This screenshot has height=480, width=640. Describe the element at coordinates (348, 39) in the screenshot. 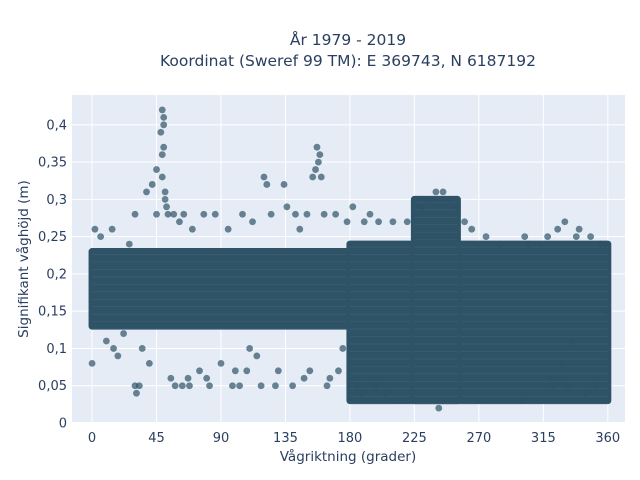

I see `chart-title-line-1: År 1979 - 2019` at that location.